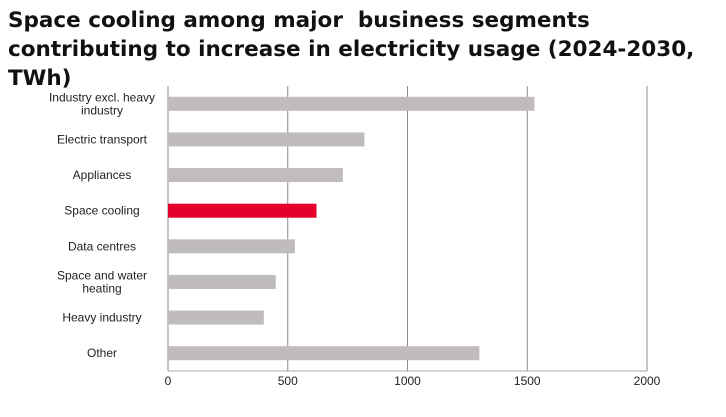 The width and height of the screenshot is (726, 417). Describe the element at coordinates (407, 381) in the screenshot. I see `x-tick-label: 1000` at that location.